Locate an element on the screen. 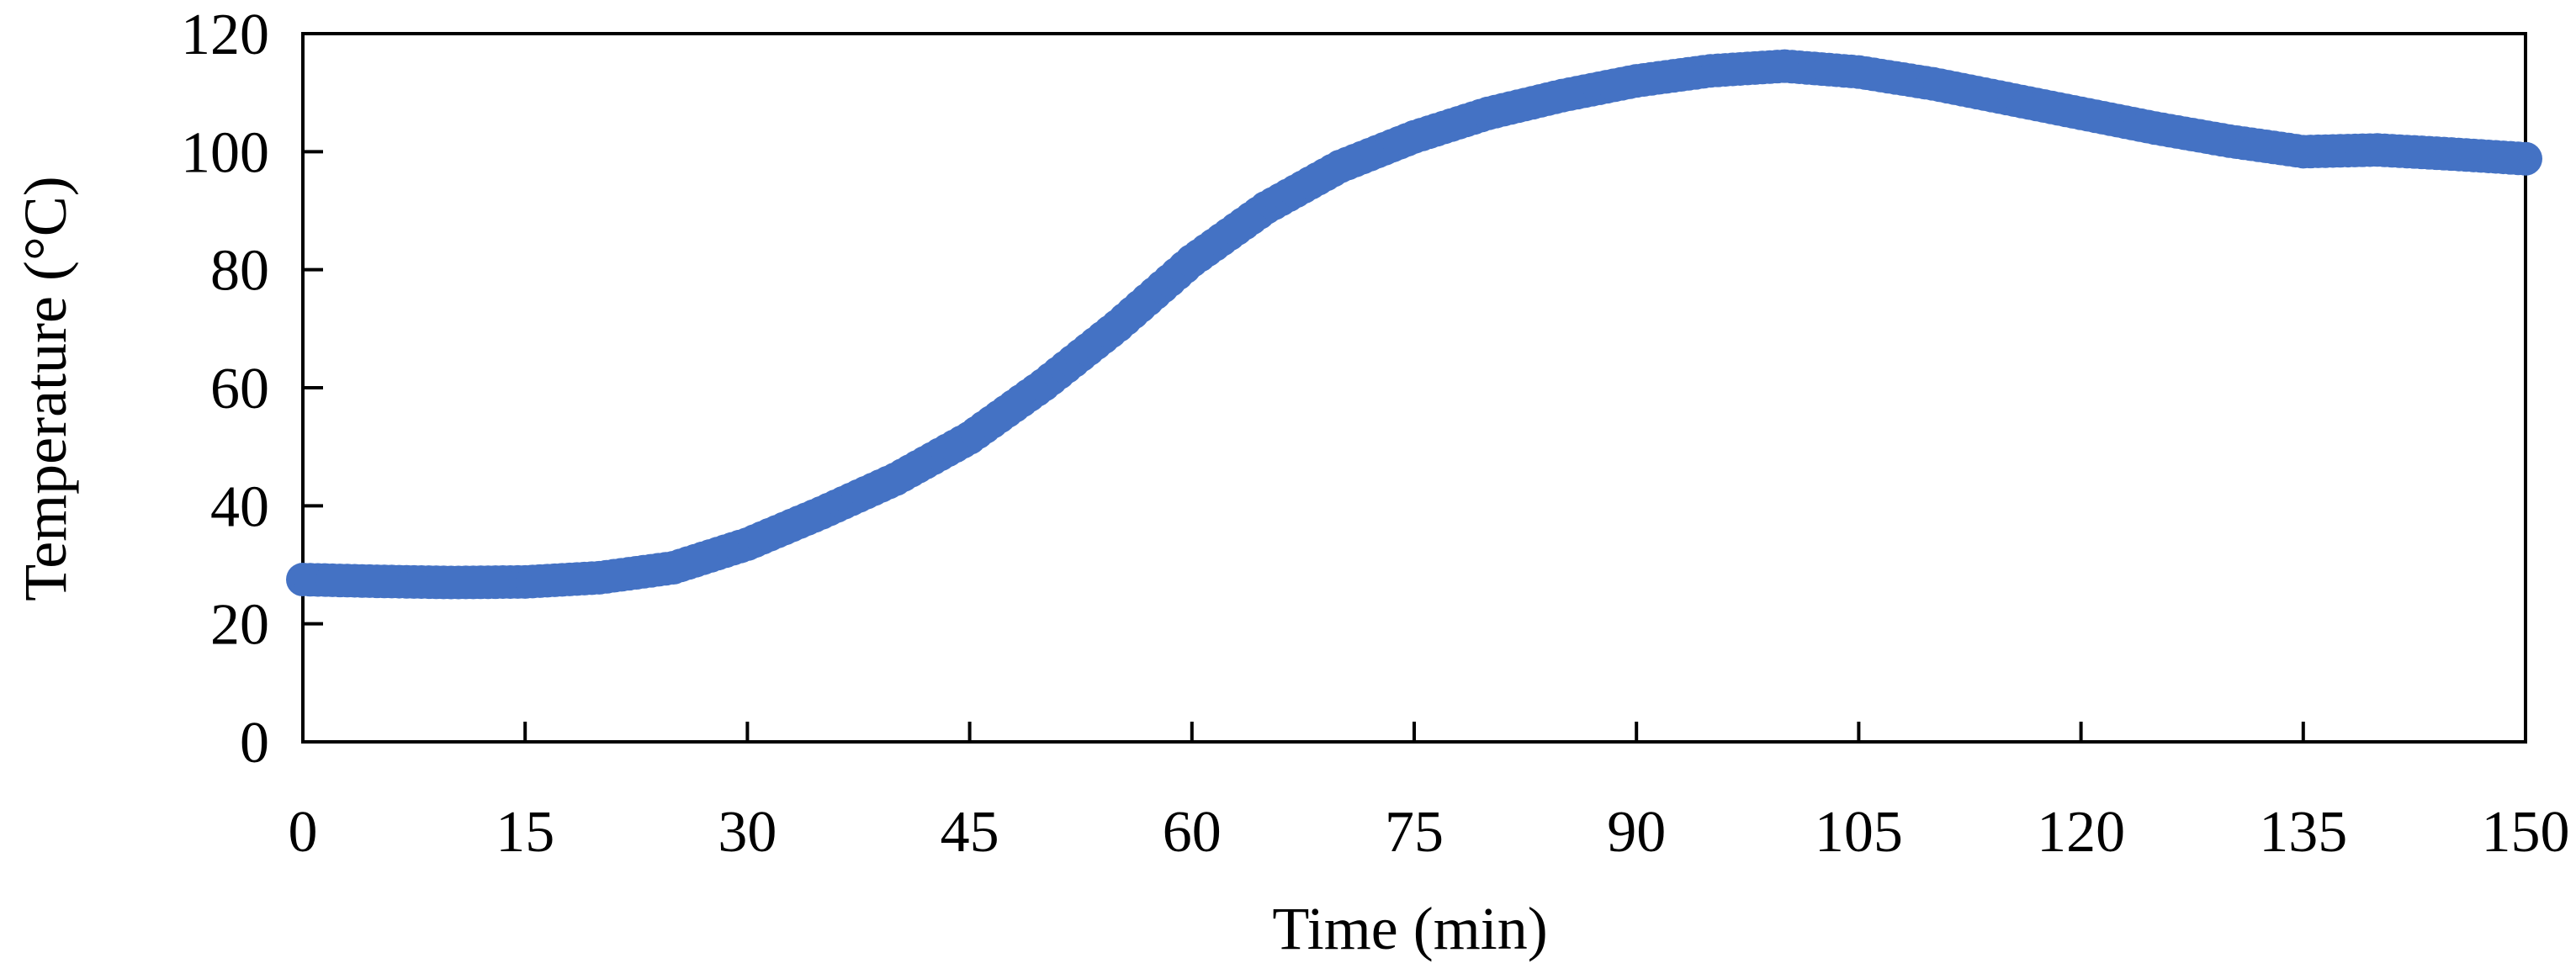 Image resolution: width=2576 pixels, height=974 pixels. data-point is located at coordinates (2525, 158).